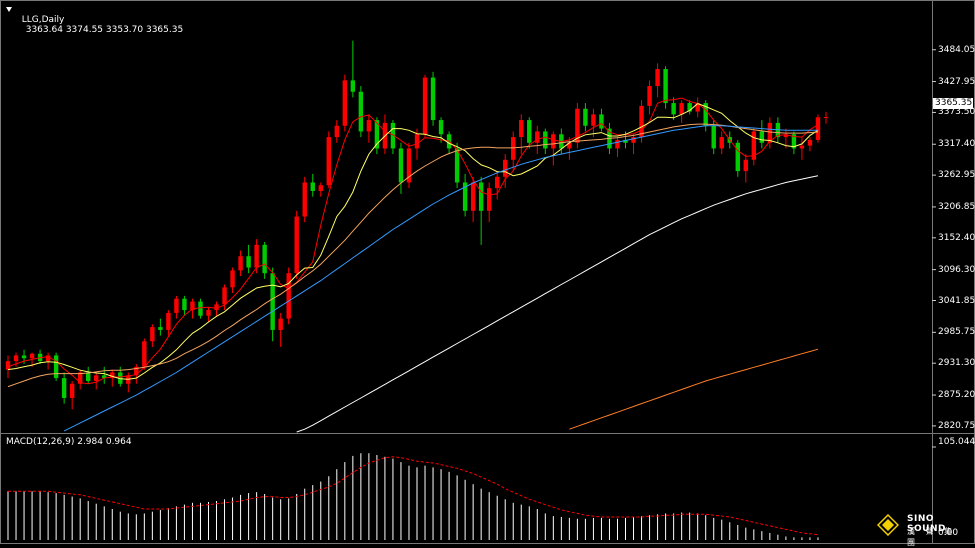 This screenshot has height=548, width=975. What do you see at coordinates (69, 442) in the screenshot?
I see `macd-label: MACD(12,26,9) 2.984 0.964` at bounding box center [69, 442].